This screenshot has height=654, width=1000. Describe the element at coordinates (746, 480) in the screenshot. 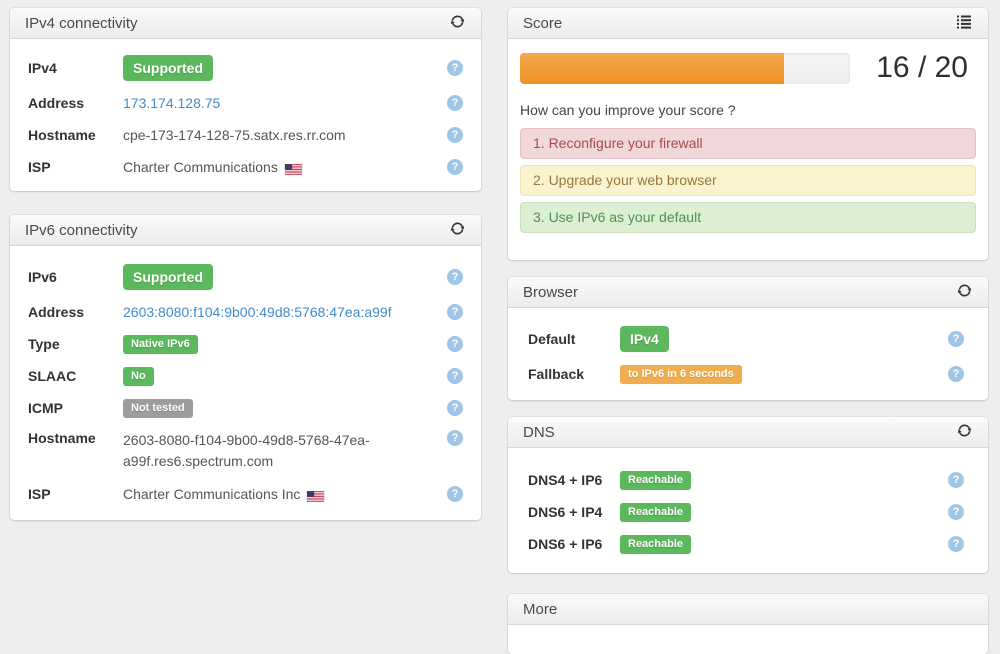

I see `dns4-ip6-row: DNS4 + IP6 Reachable ?` at that location.